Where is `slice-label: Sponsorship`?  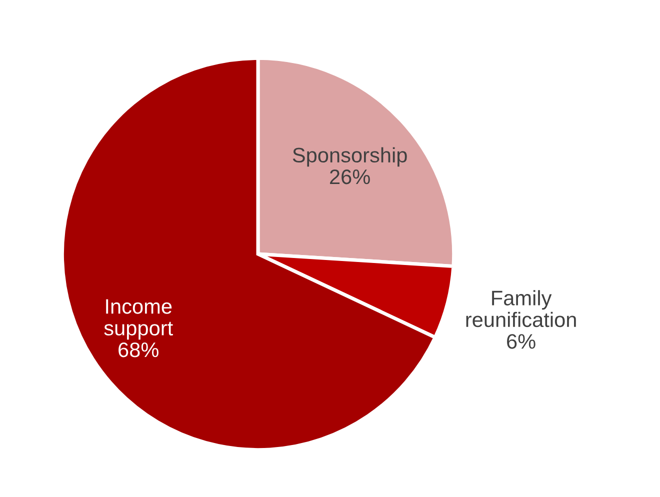
slice-label: Sponsorship is located at coordinates (349, 157).